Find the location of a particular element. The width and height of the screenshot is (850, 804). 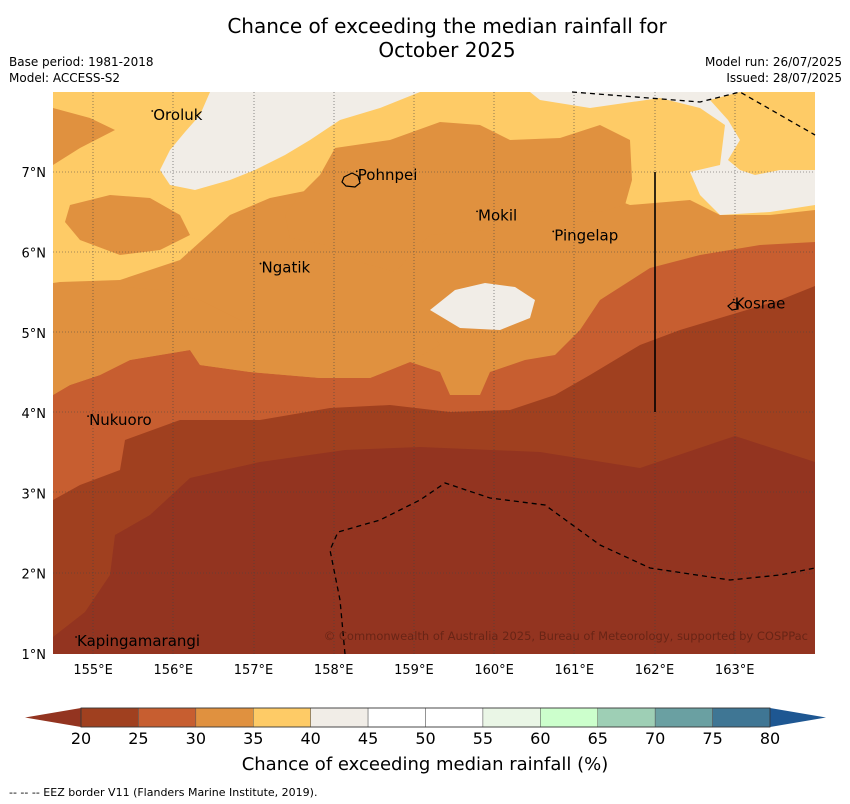

model-run: Model run: 26/07/2025 is located at coordinates (773, 62).